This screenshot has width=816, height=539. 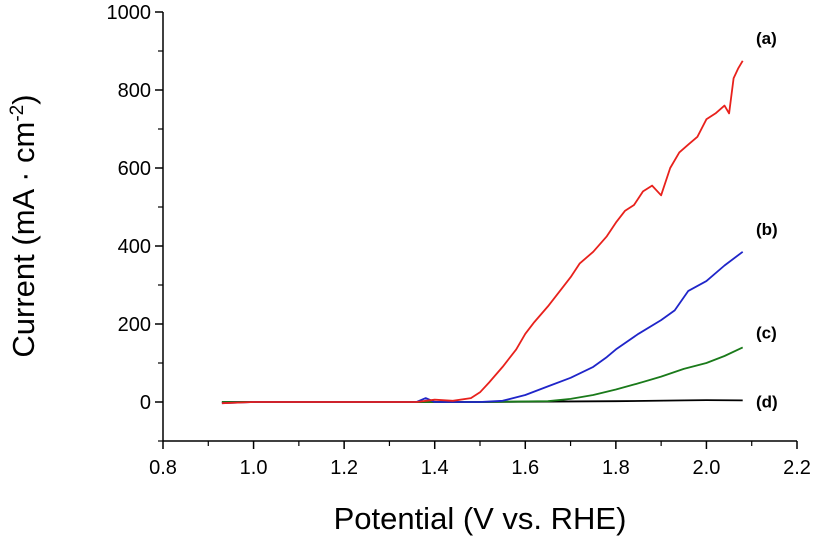 I want to click on y-axis-title-close: ), so click(x=23, y=99).